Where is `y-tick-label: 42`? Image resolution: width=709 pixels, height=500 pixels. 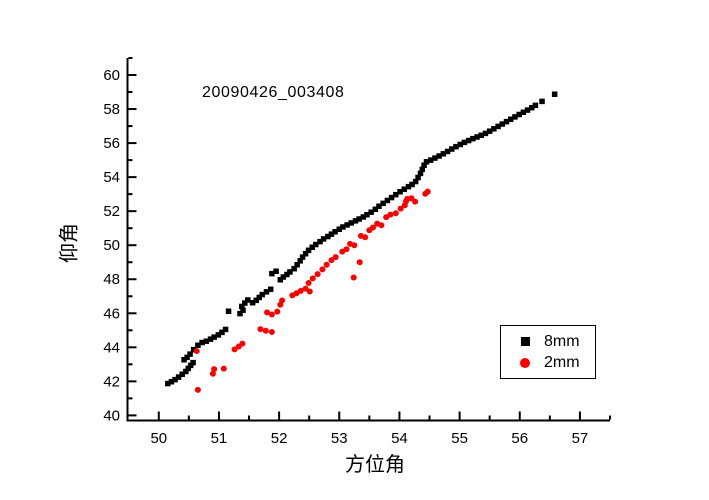 y-tick-label: 42 is located at coordinates (111, 381).